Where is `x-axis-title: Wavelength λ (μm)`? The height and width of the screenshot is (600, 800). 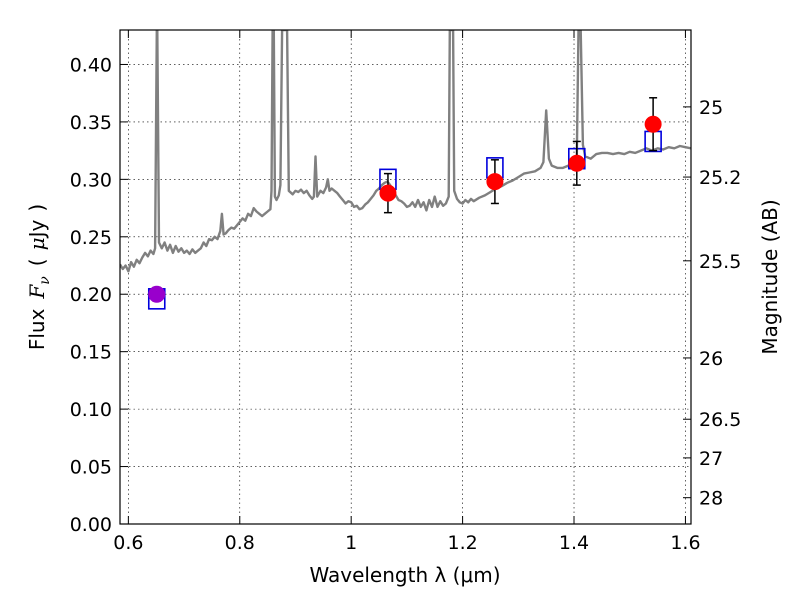
x-axis-title: Wavelength λ (μm) is located at coordinates (404, 575).